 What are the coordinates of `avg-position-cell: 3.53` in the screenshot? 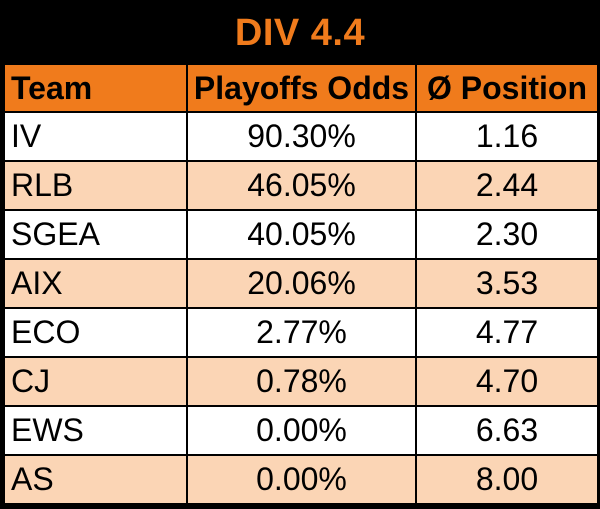 It's located at (507, 283).